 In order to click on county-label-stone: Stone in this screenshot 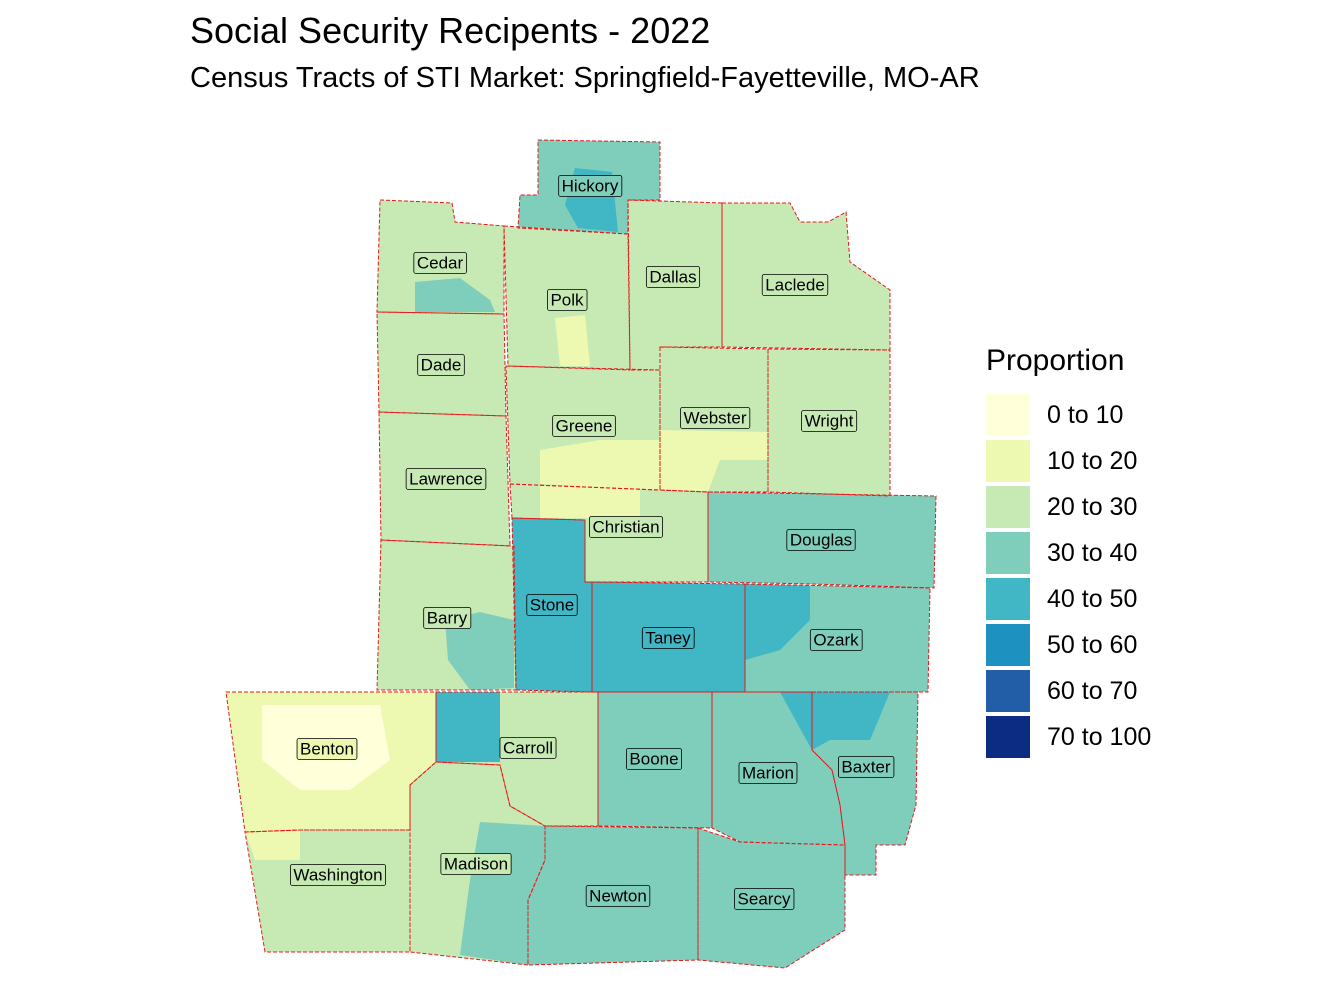, I will do `click(552, 604)`.